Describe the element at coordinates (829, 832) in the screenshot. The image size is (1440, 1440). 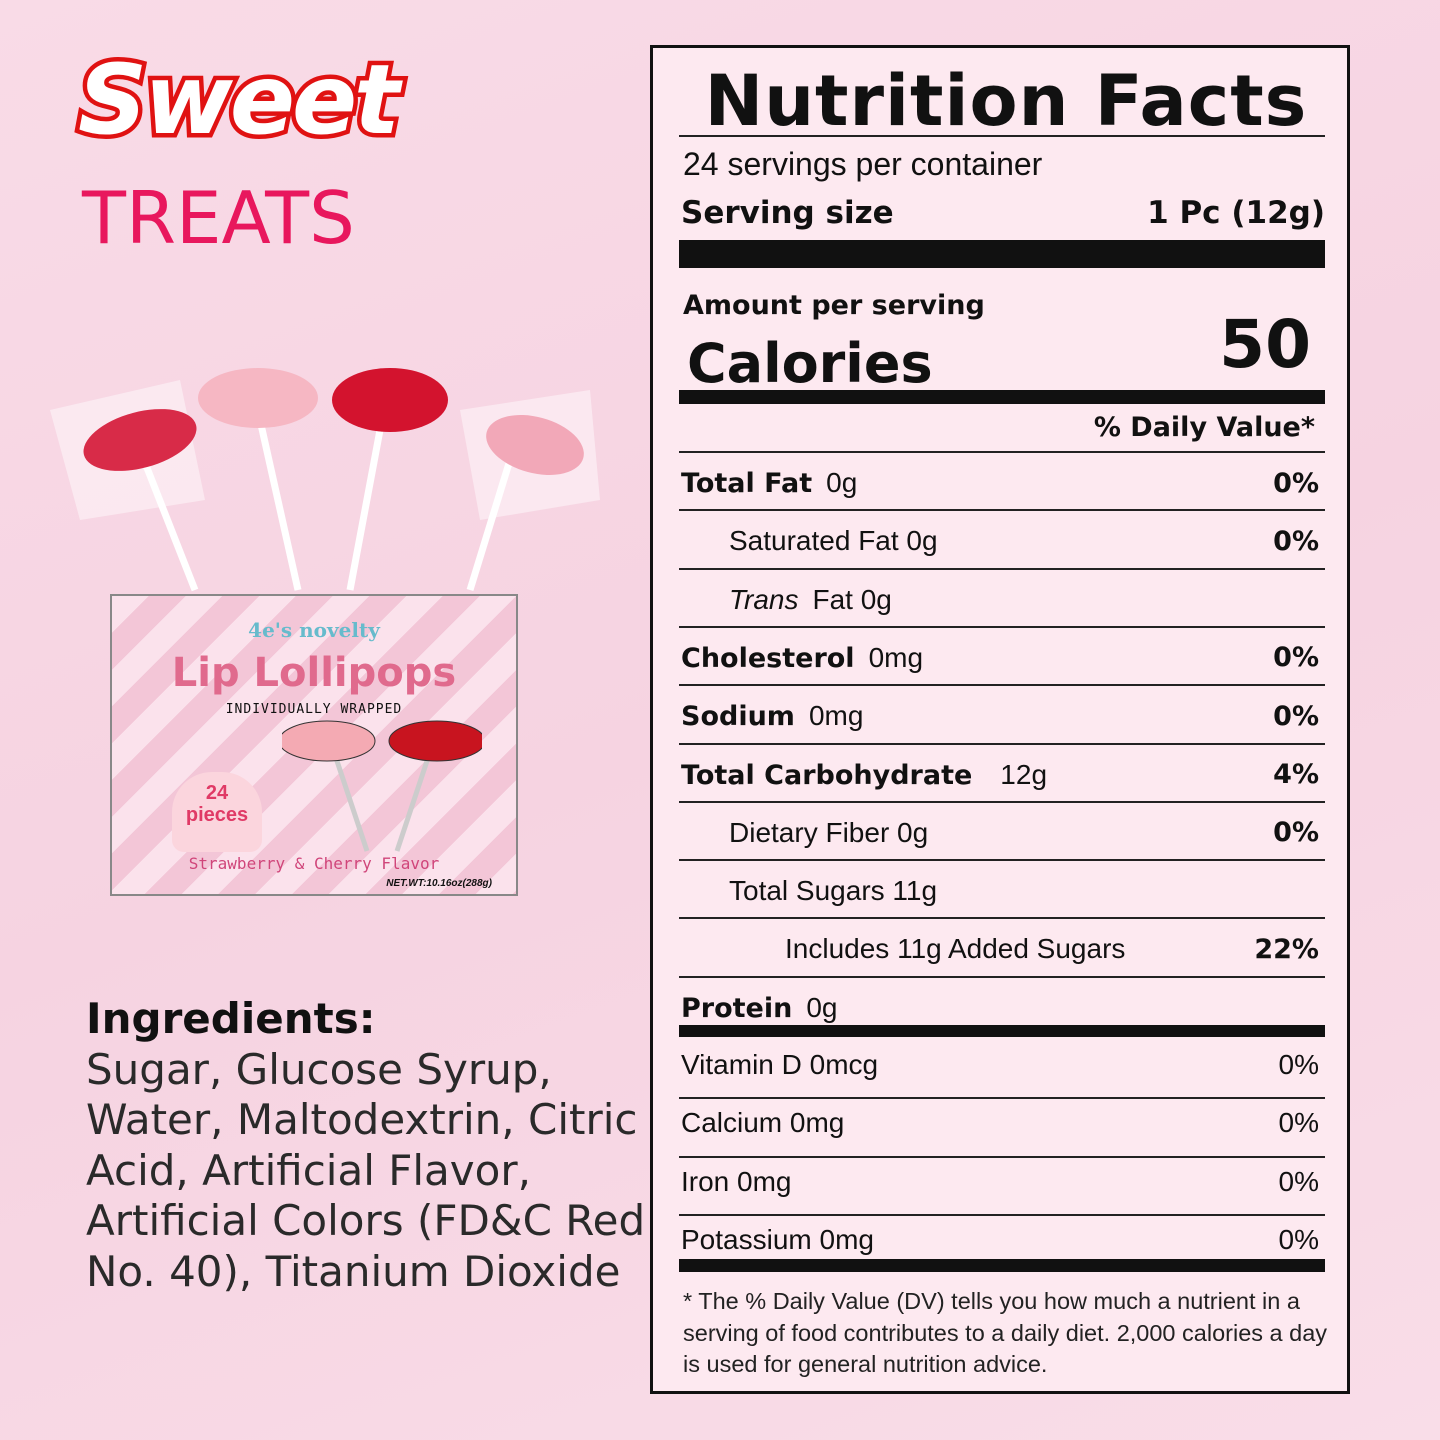
I see `nutrient-label: Dietary Fiber 0g` at that location.